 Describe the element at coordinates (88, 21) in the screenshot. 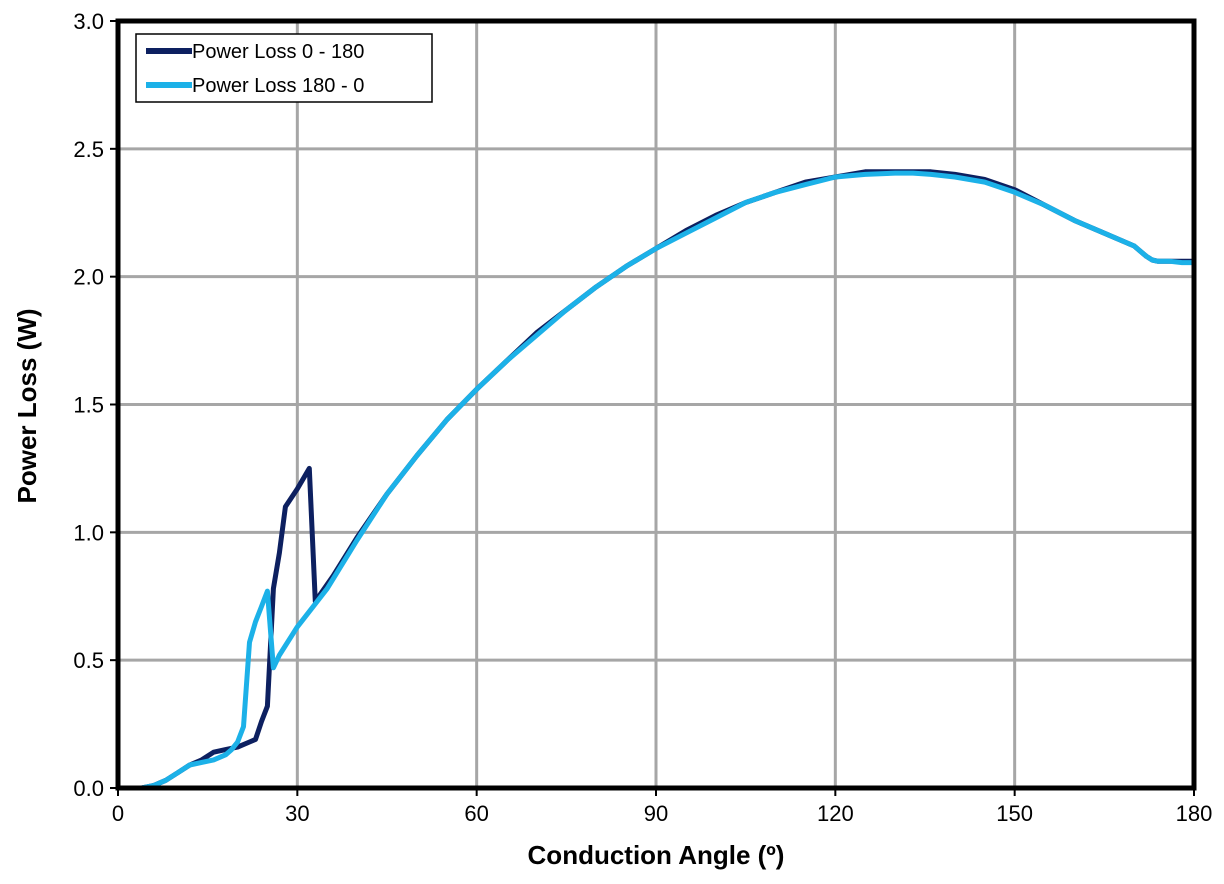

I see `y-tick-label: 3.0` at that location.